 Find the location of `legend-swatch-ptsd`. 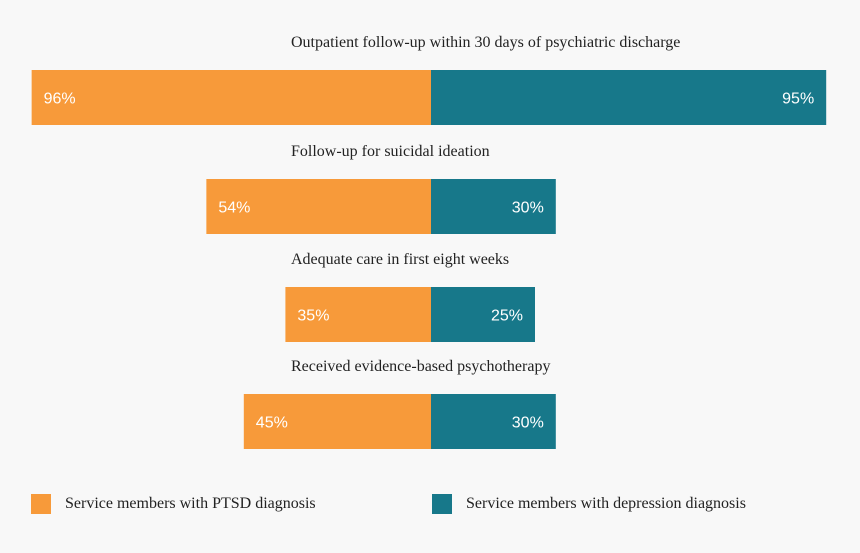

legend-swatch-ptsd is located at coordinates (41, 504).